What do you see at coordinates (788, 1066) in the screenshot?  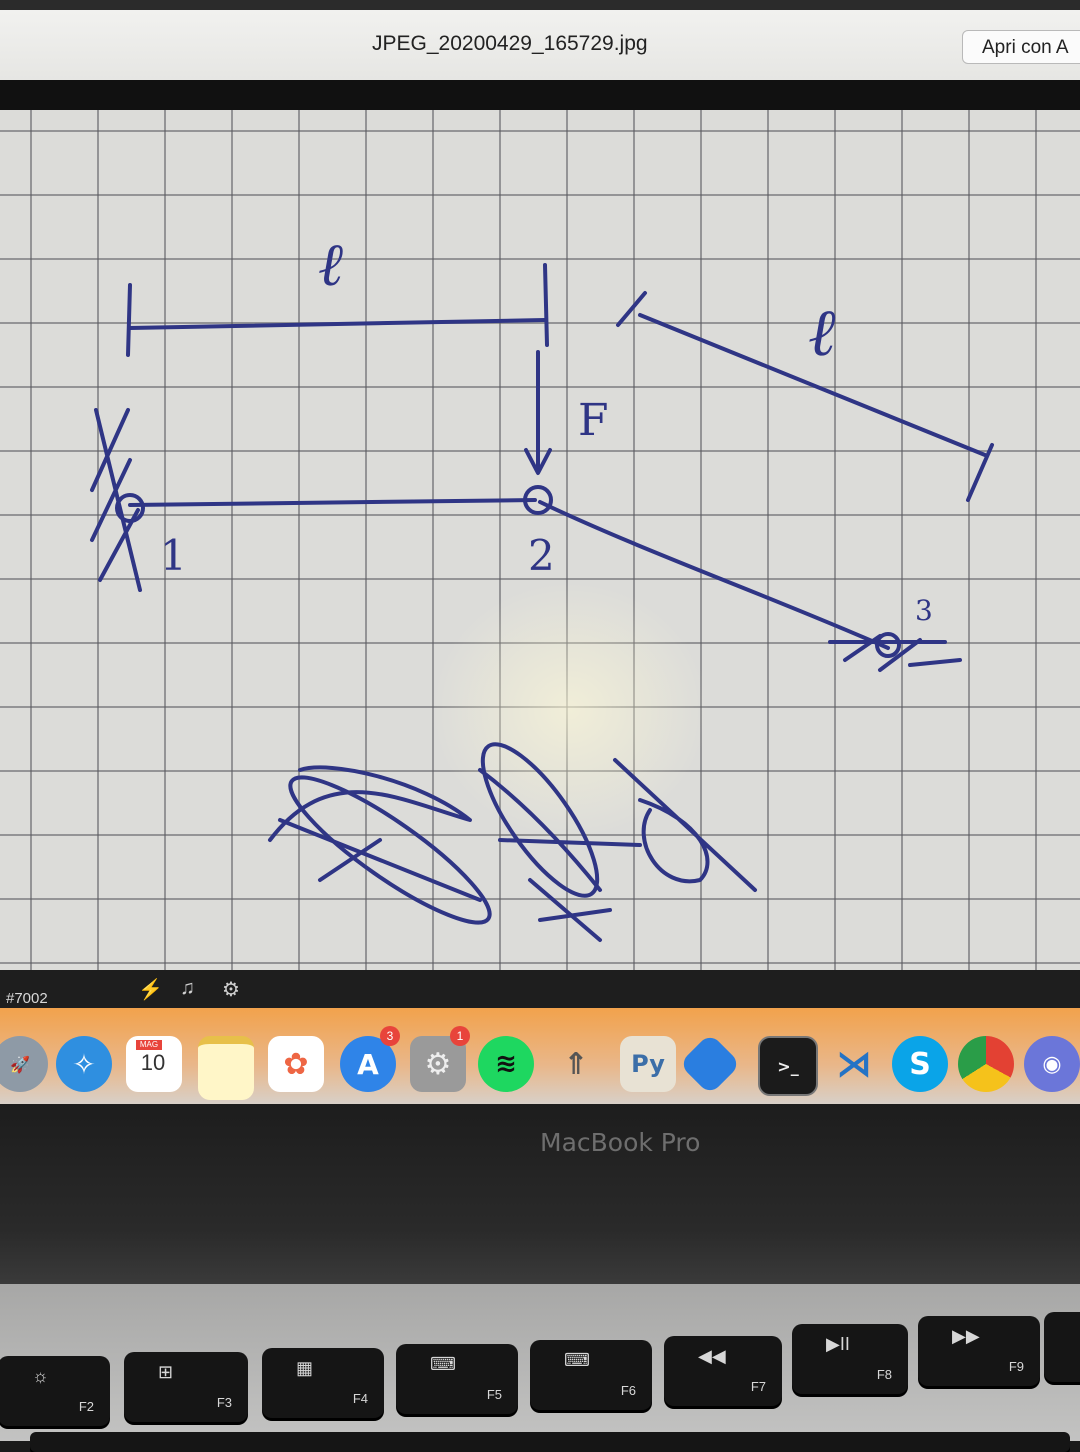 I see `terminal-icon: >_` at bounding box center [788, 1066].